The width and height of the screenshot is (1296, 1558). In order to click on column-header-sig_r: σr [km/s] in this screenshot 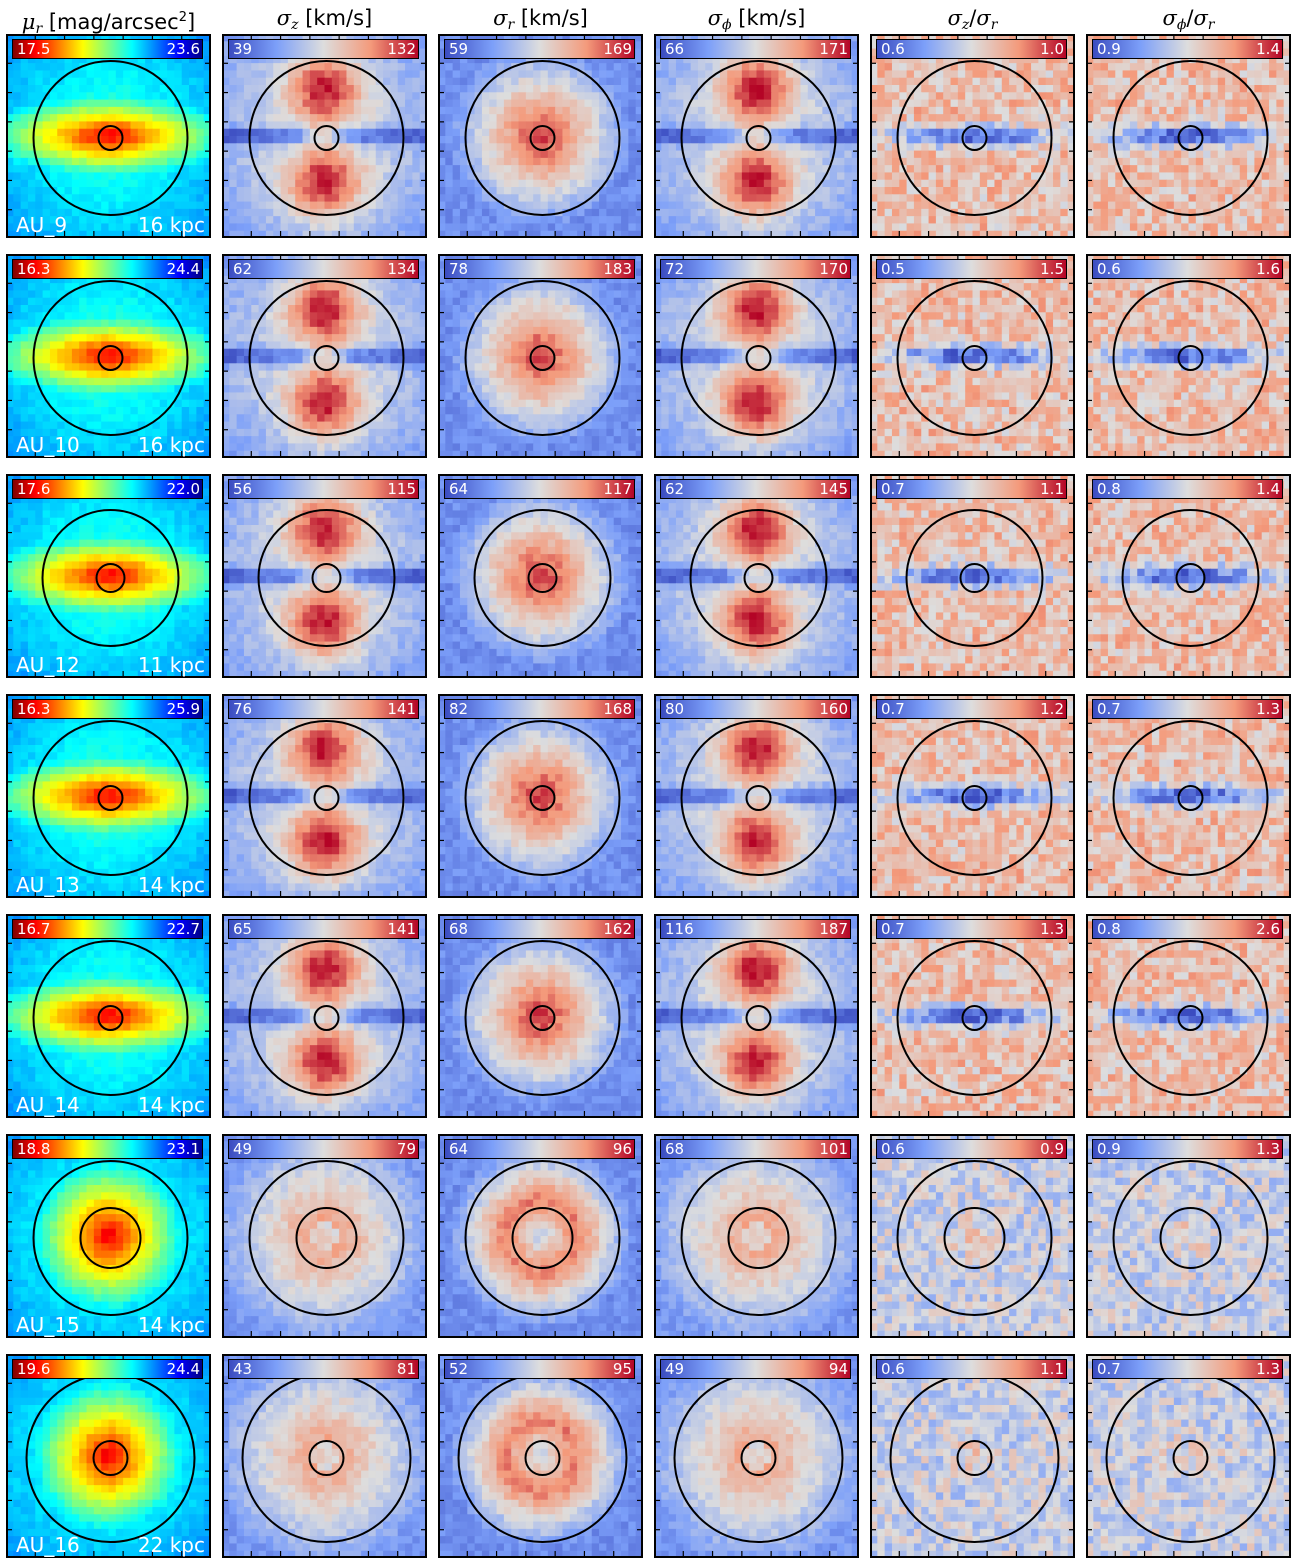, I will do `click(540, 17)`.